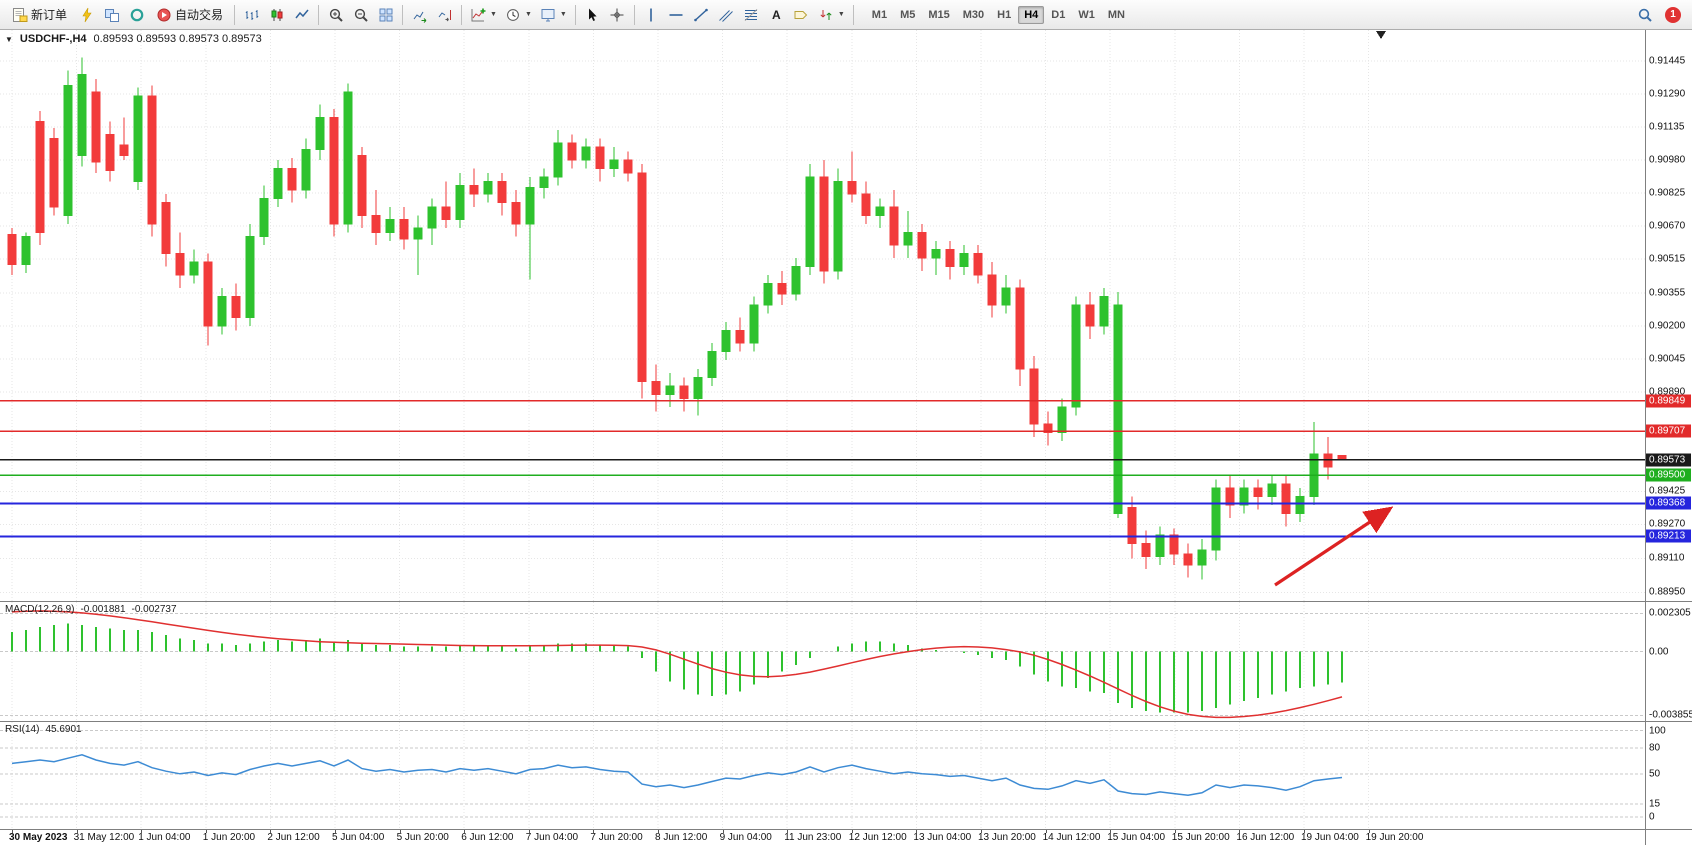 The height and width of the screenshot is (845, 1692). Describe the element at coordinates (676, 15) in the screenshot. I see `horizontal-line-tool-button` at that location.